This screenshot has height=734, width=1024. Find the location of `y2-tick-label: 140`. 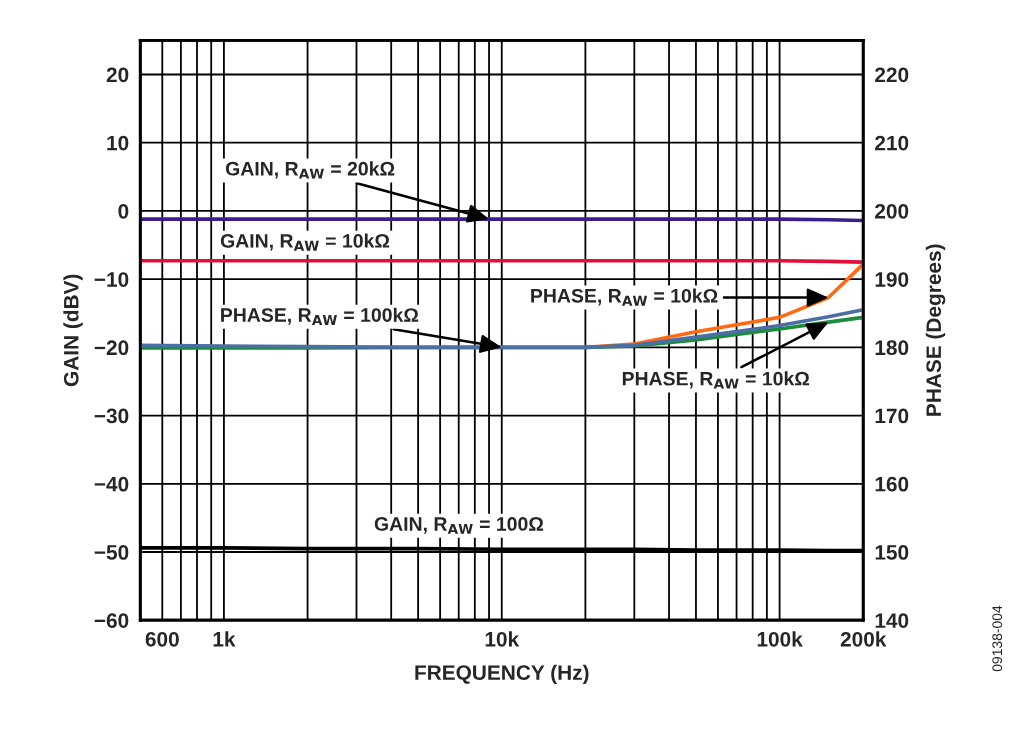

y2-tick-label: 140 is located at coordinates (892, 620).